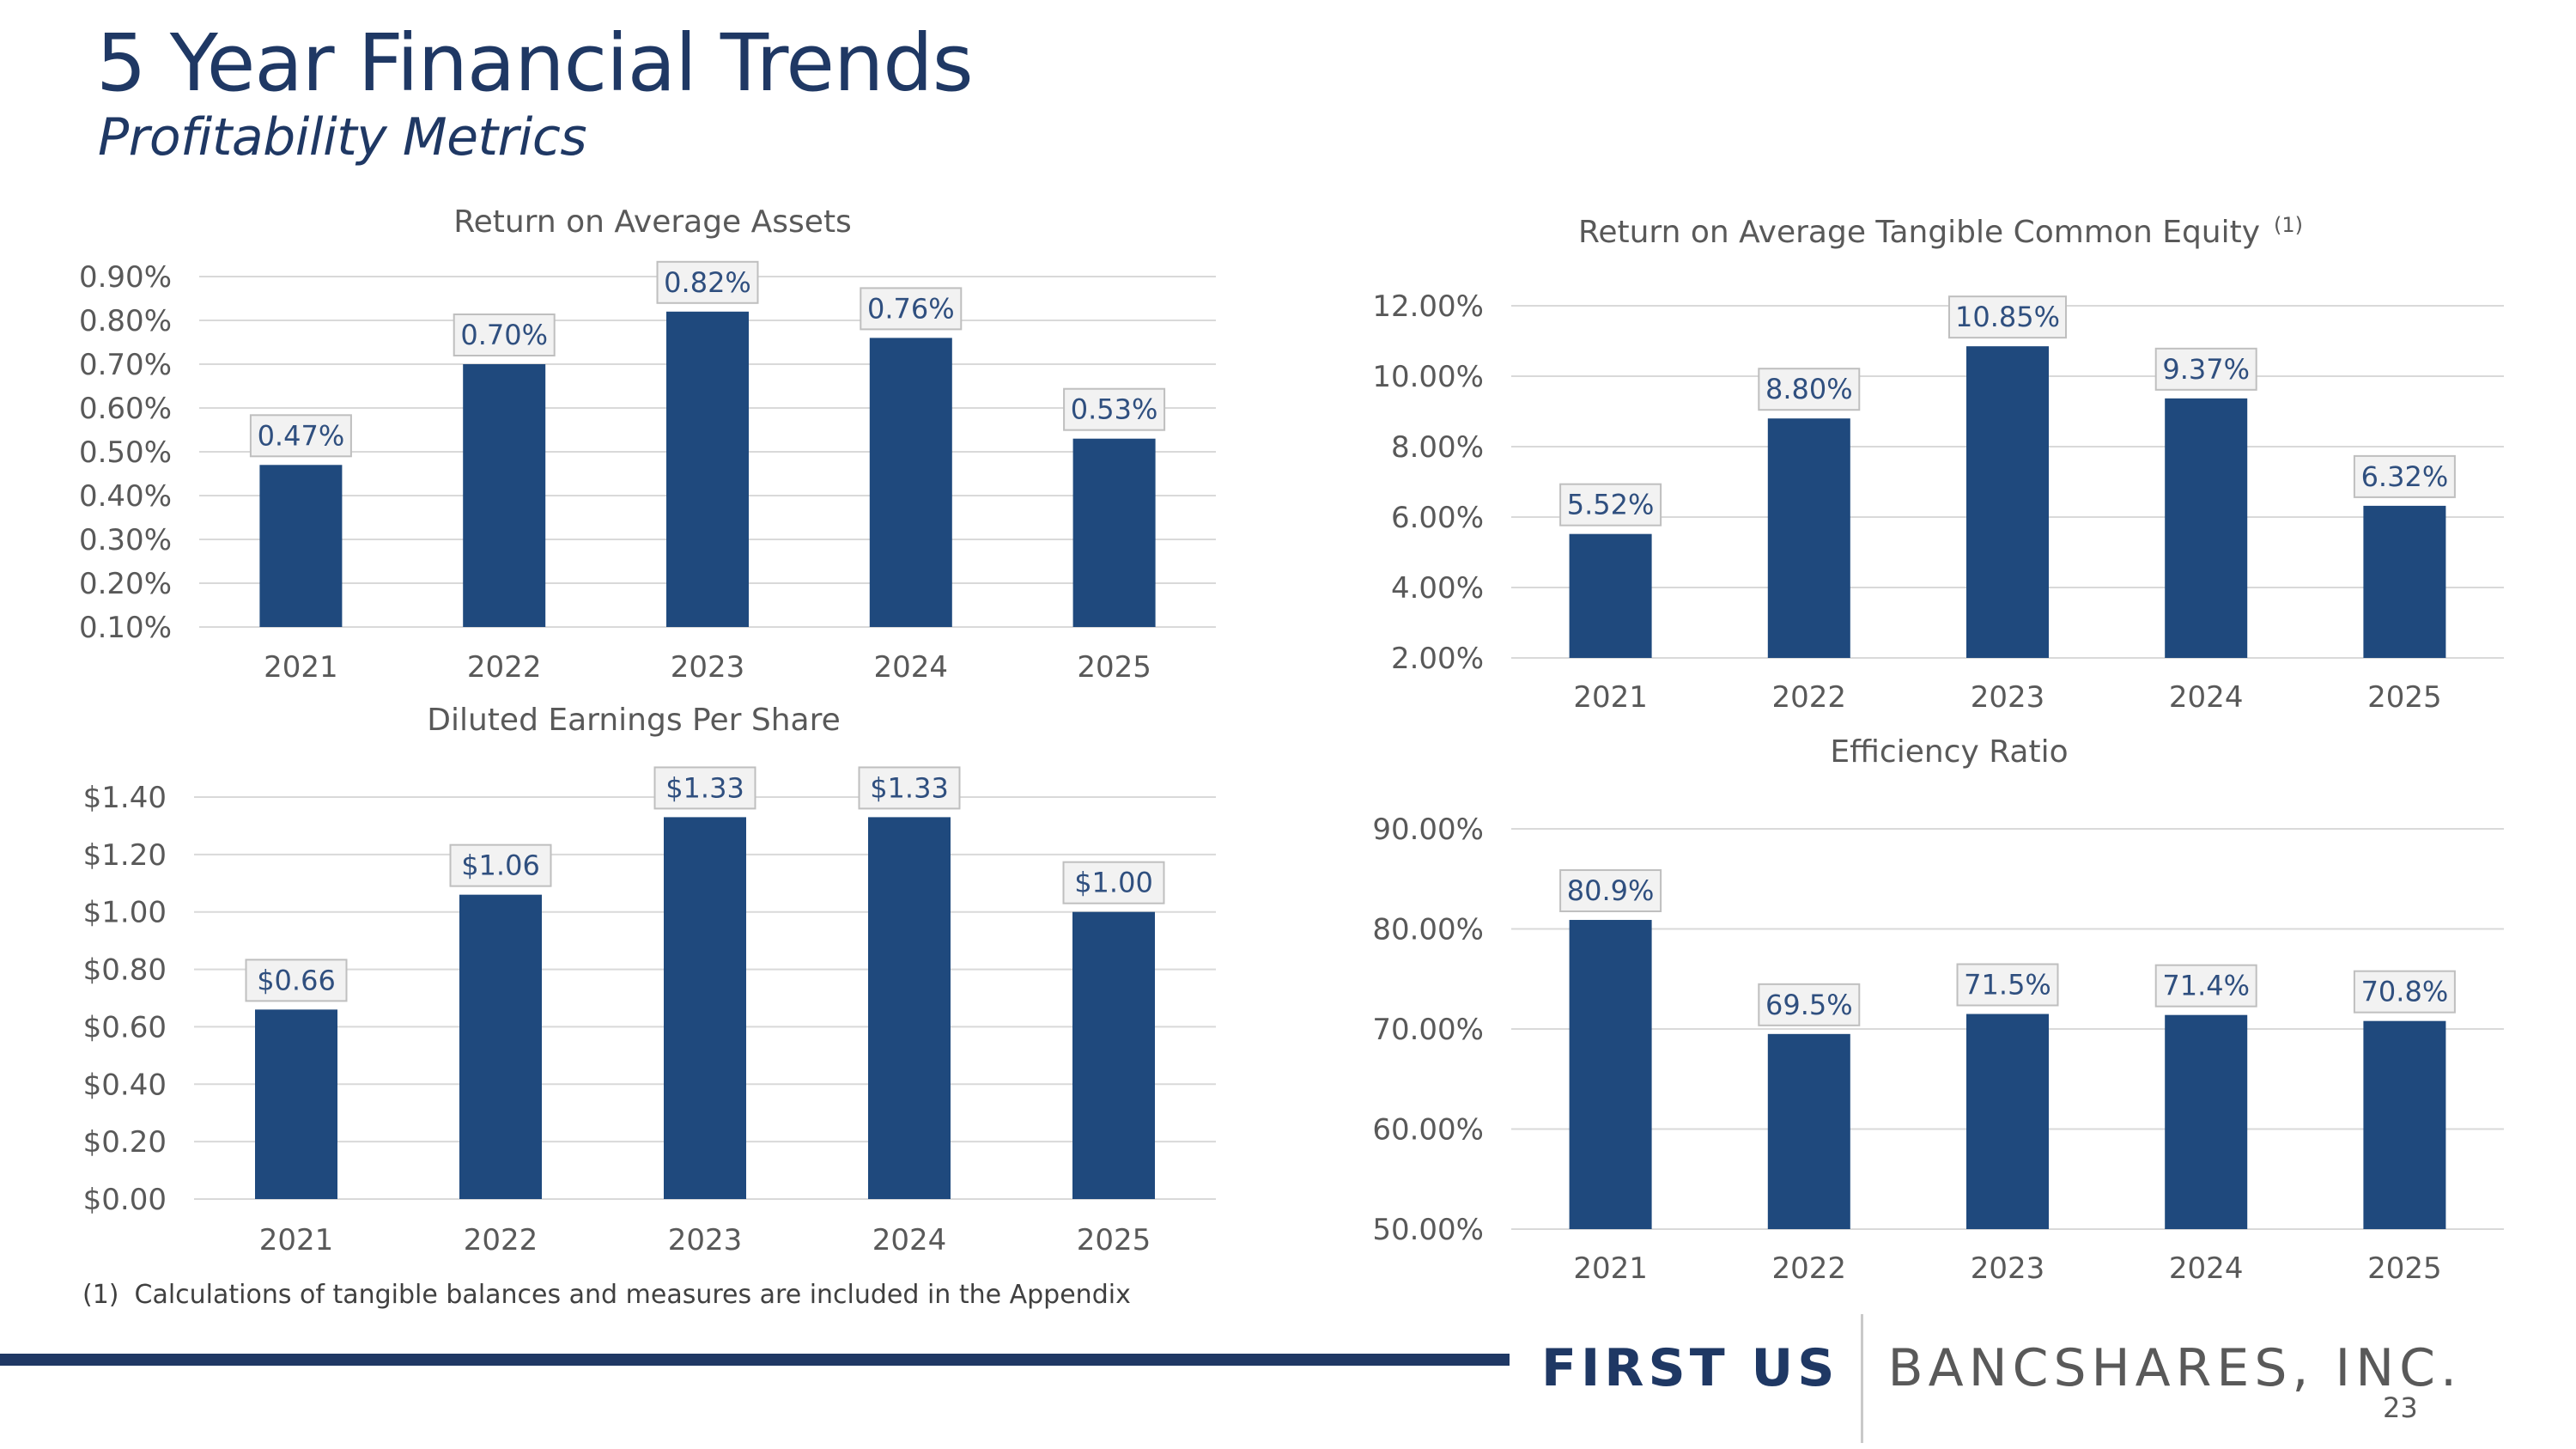  Describe the element at coordinates (125, 798) in the screenshot. I see `y-tick-label: $1.40` at that location.